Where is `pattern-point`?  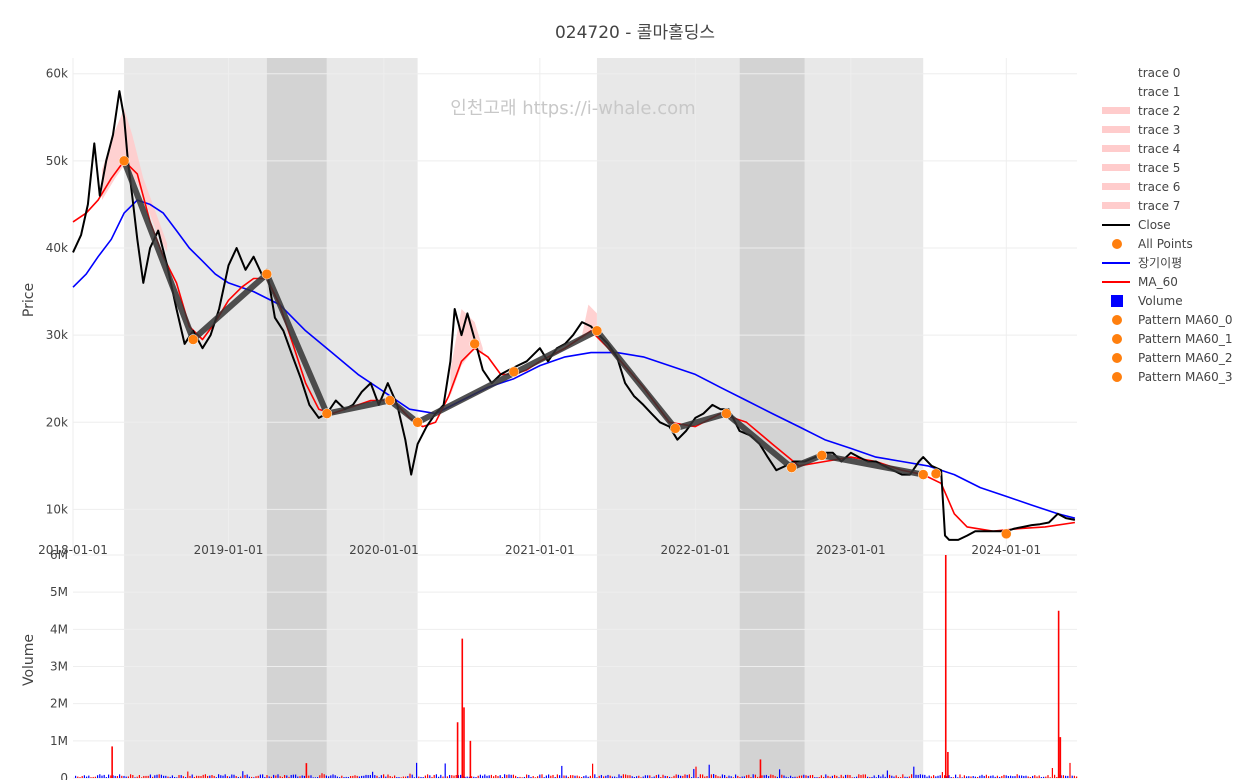 pattern-point is located at coordinates (474, 344).